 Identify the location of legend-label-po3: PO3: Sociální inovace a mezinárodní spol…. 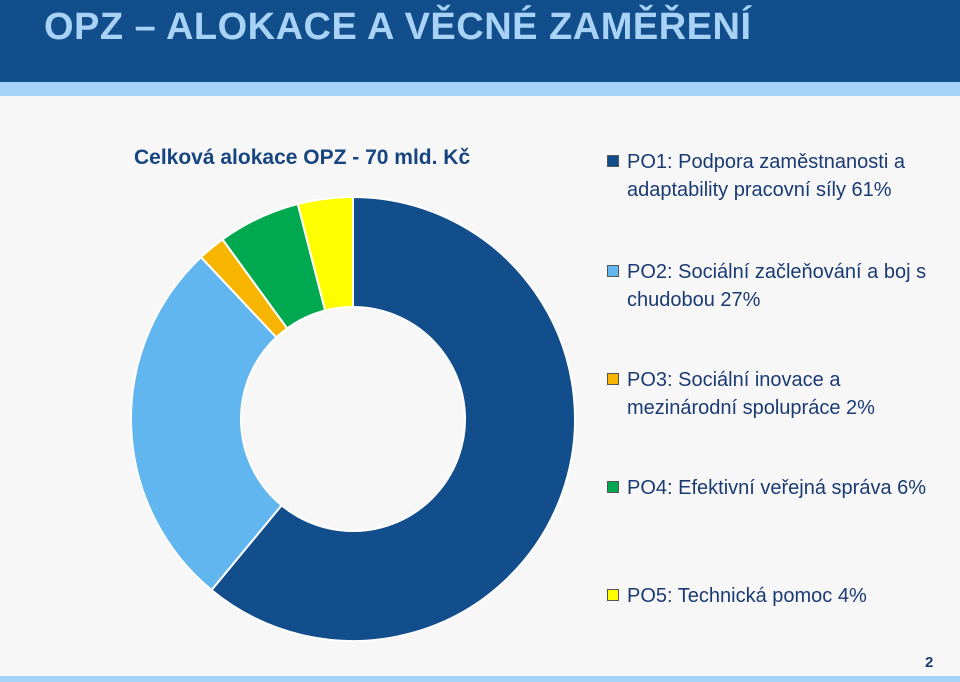
(751, 394).